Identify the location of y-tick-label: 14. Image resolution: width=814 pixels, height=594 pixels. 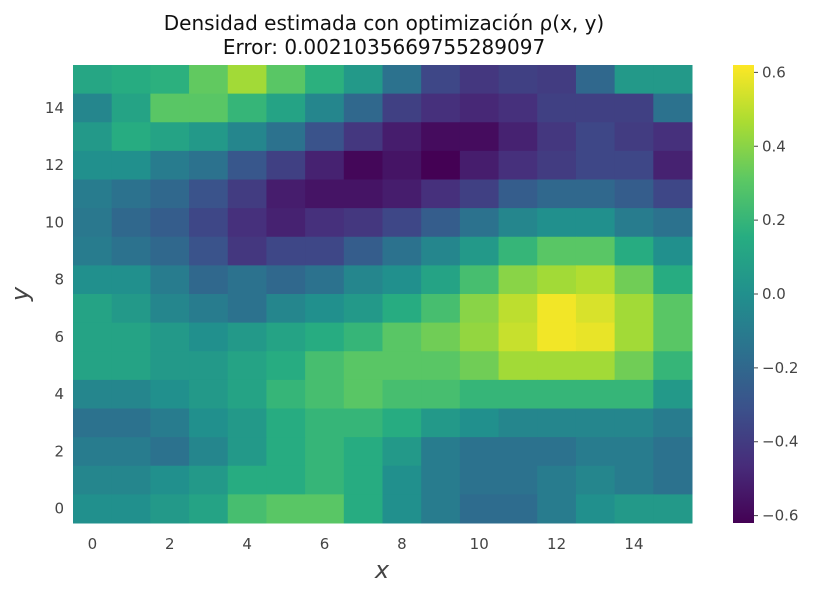
(54, 108).